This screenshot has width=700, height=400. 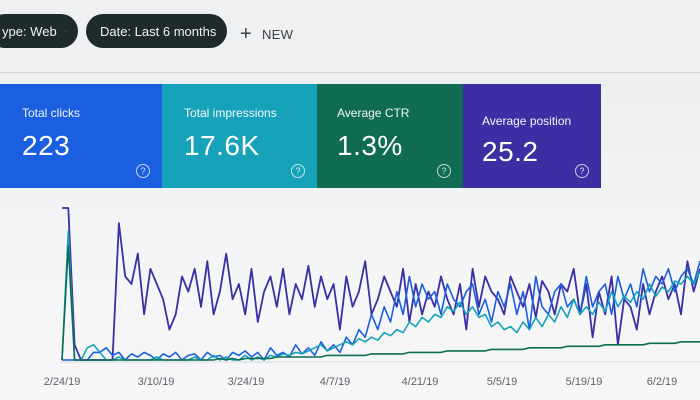 What do you see at coordinates (222, 145) in the screenshot?
I see `card-value: 17.6K` at bounding box center [222, 145].